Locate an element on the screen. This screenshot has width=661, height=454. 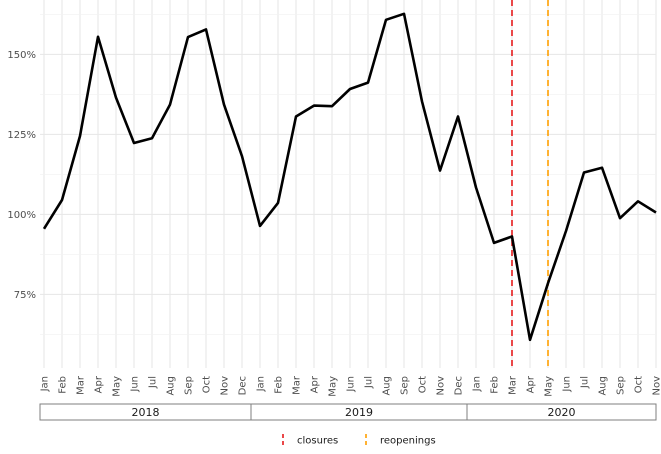
year-label: 2019 is located at coordinates (359, 412).